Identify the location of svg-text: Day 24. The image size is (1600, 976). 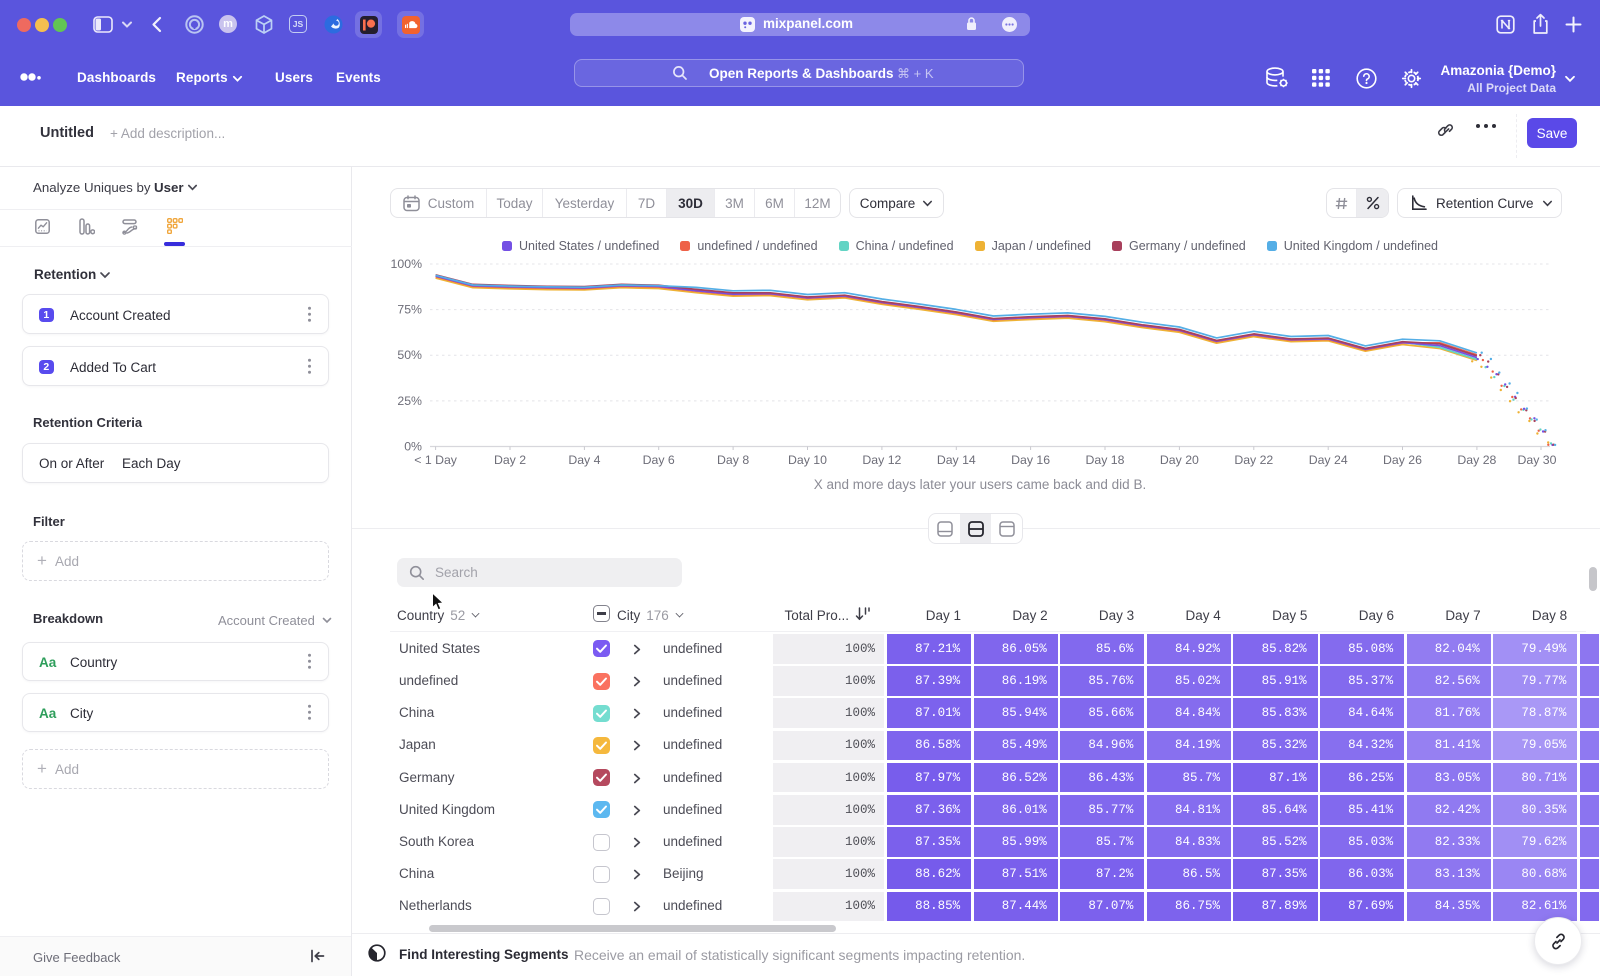
(1328, 460).